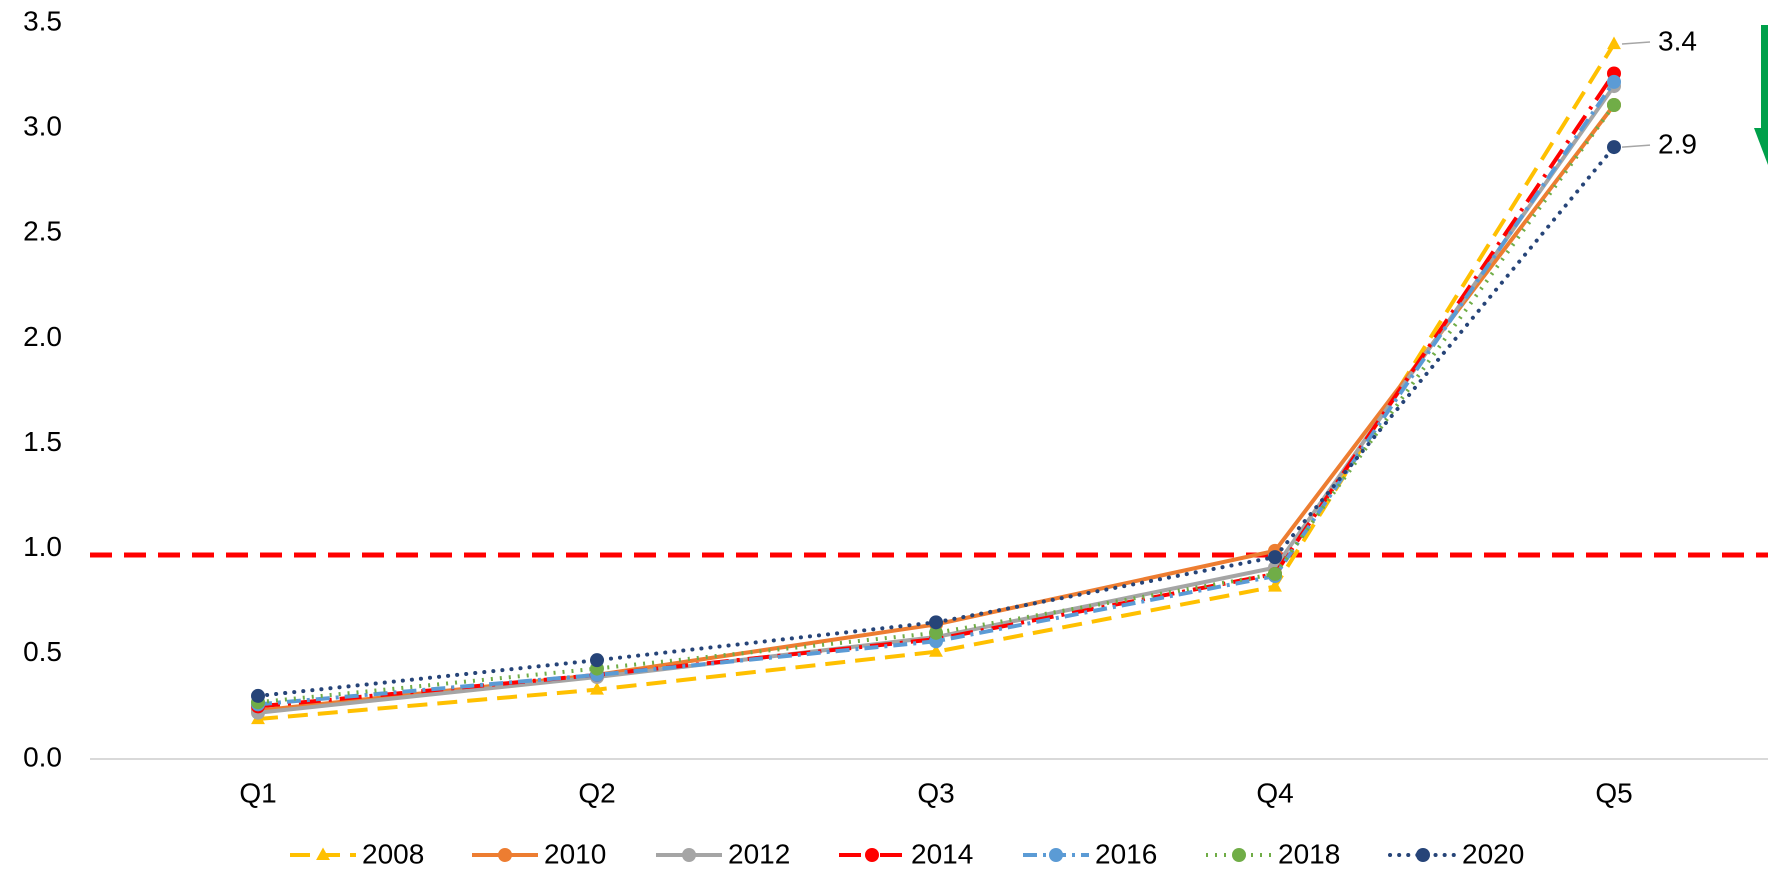 This screenshot has width=1768, height=871. I want to click on y-tick-label: 3.5, so click(42, 20).